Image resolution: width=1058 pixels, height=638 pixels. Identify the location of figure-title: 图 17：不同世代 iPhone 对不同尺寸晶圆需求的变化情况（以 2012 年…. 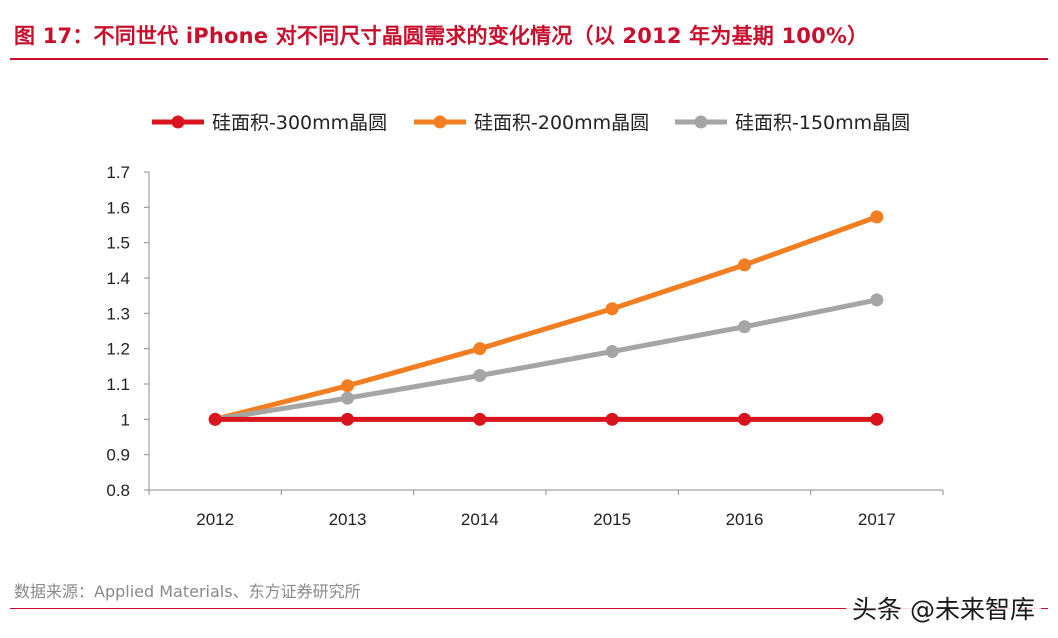
(441, 36).